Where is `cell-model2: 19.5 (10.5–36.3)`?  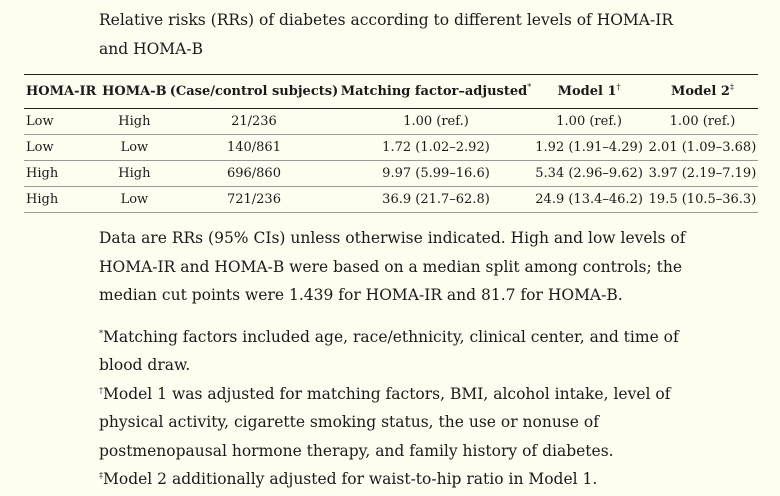
cell-model2: 19.5 (10.5–36.3) is located at coordinates (702, 199).